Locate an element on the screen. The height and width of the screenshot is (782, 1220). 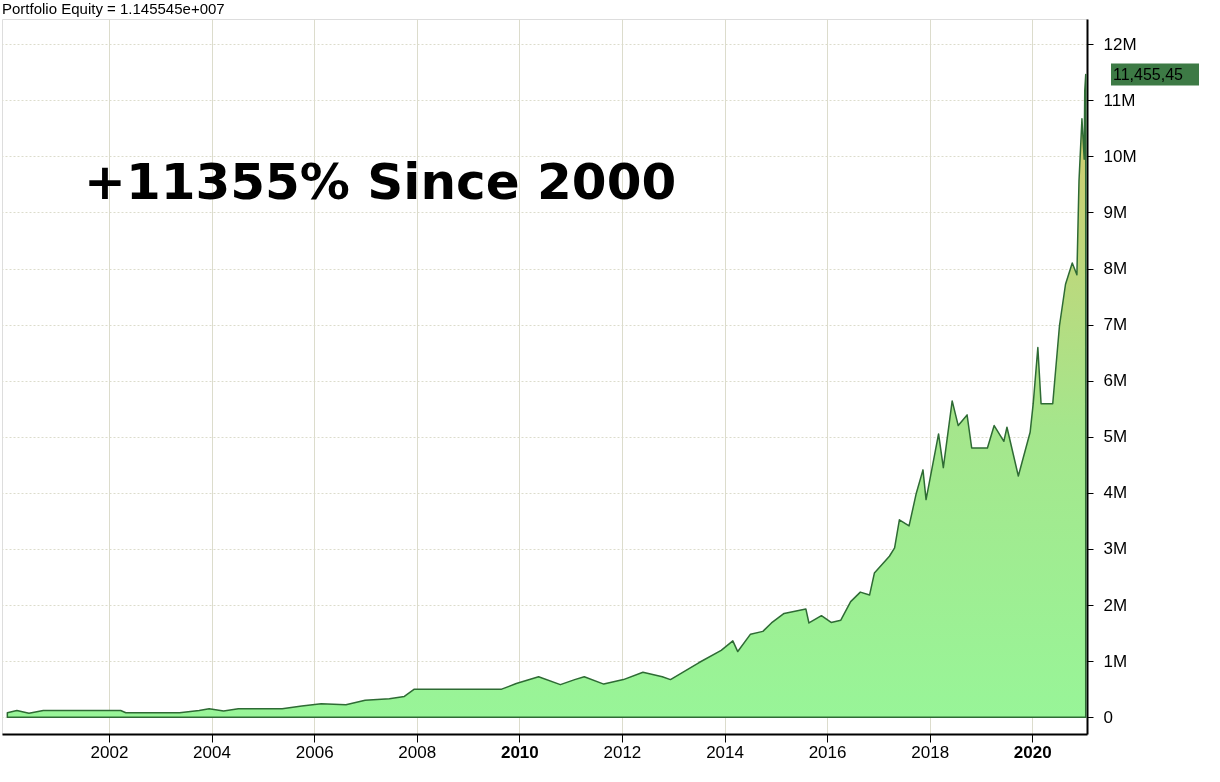
y-tick-label: 10M is located at coordinates (1120, 156).